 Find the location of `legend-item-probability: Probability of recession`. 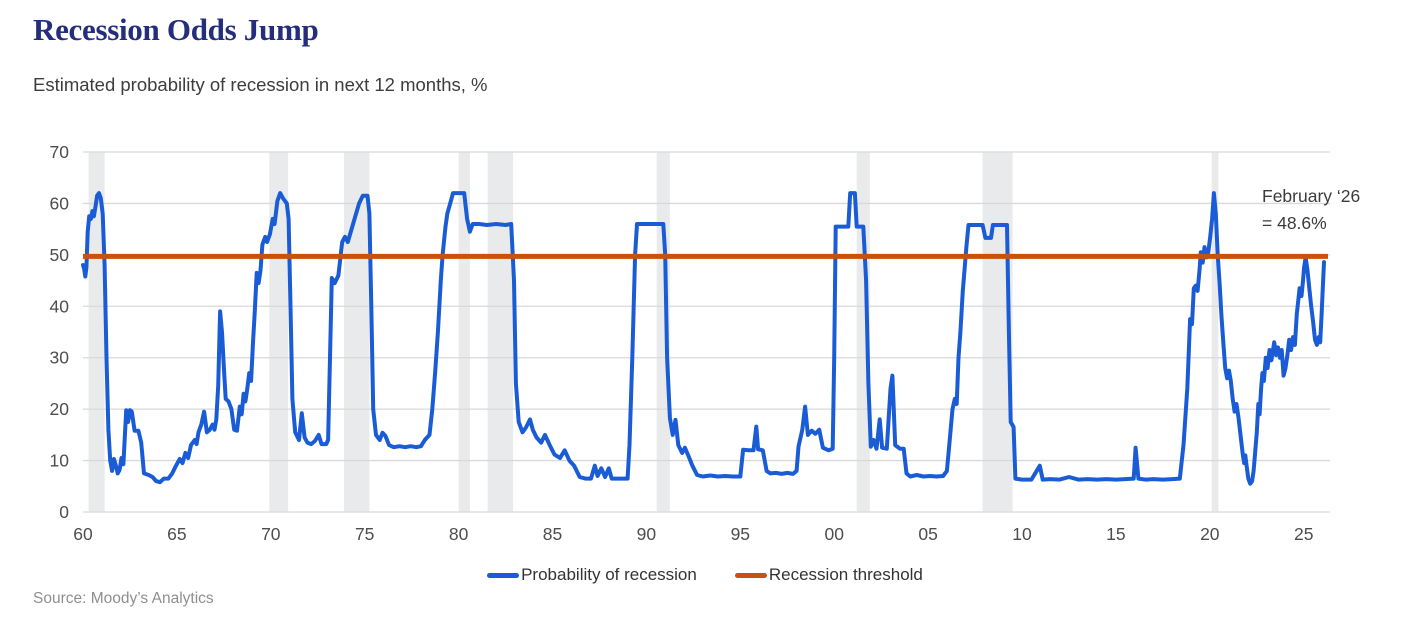

legend-item-probability: Probability of recession is located at coordinates (592, 575).